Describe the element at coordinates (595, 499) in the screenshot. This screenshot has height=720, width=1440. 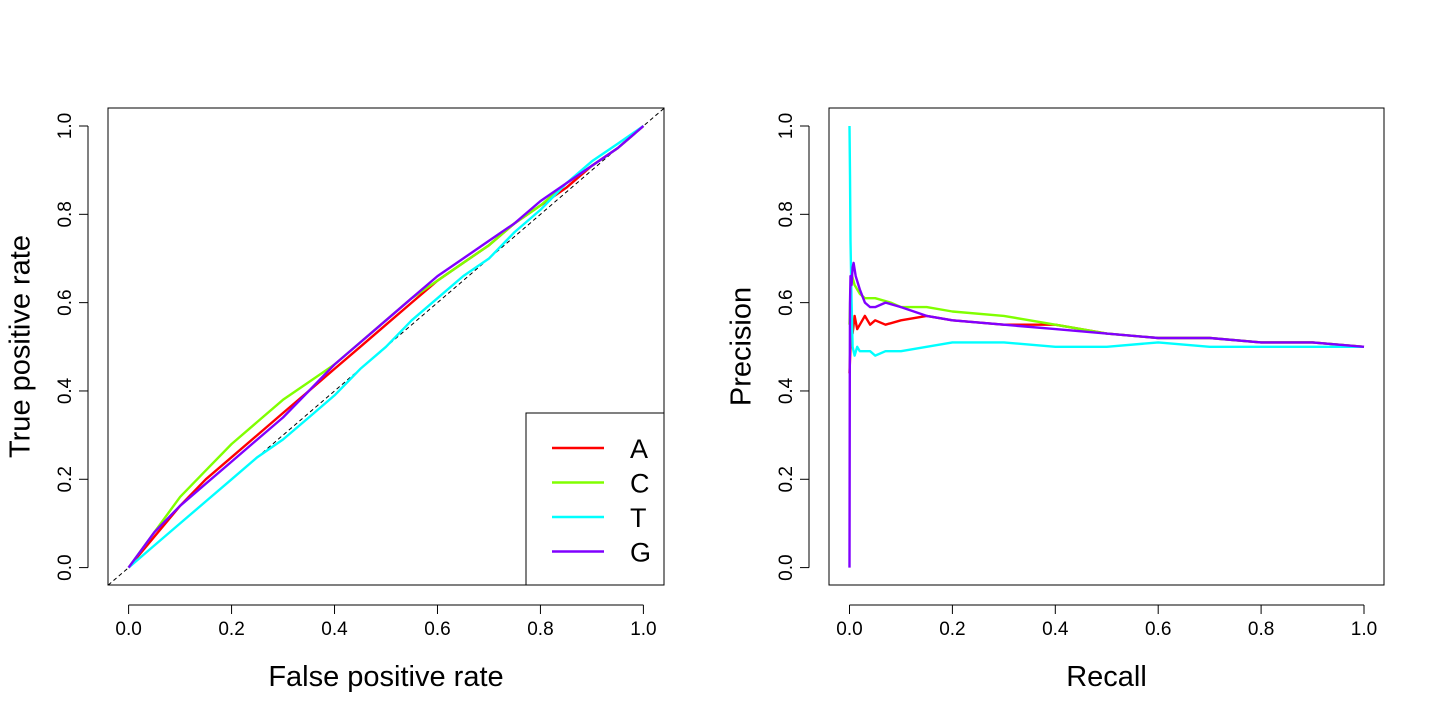
I see `legend-box` at that location.